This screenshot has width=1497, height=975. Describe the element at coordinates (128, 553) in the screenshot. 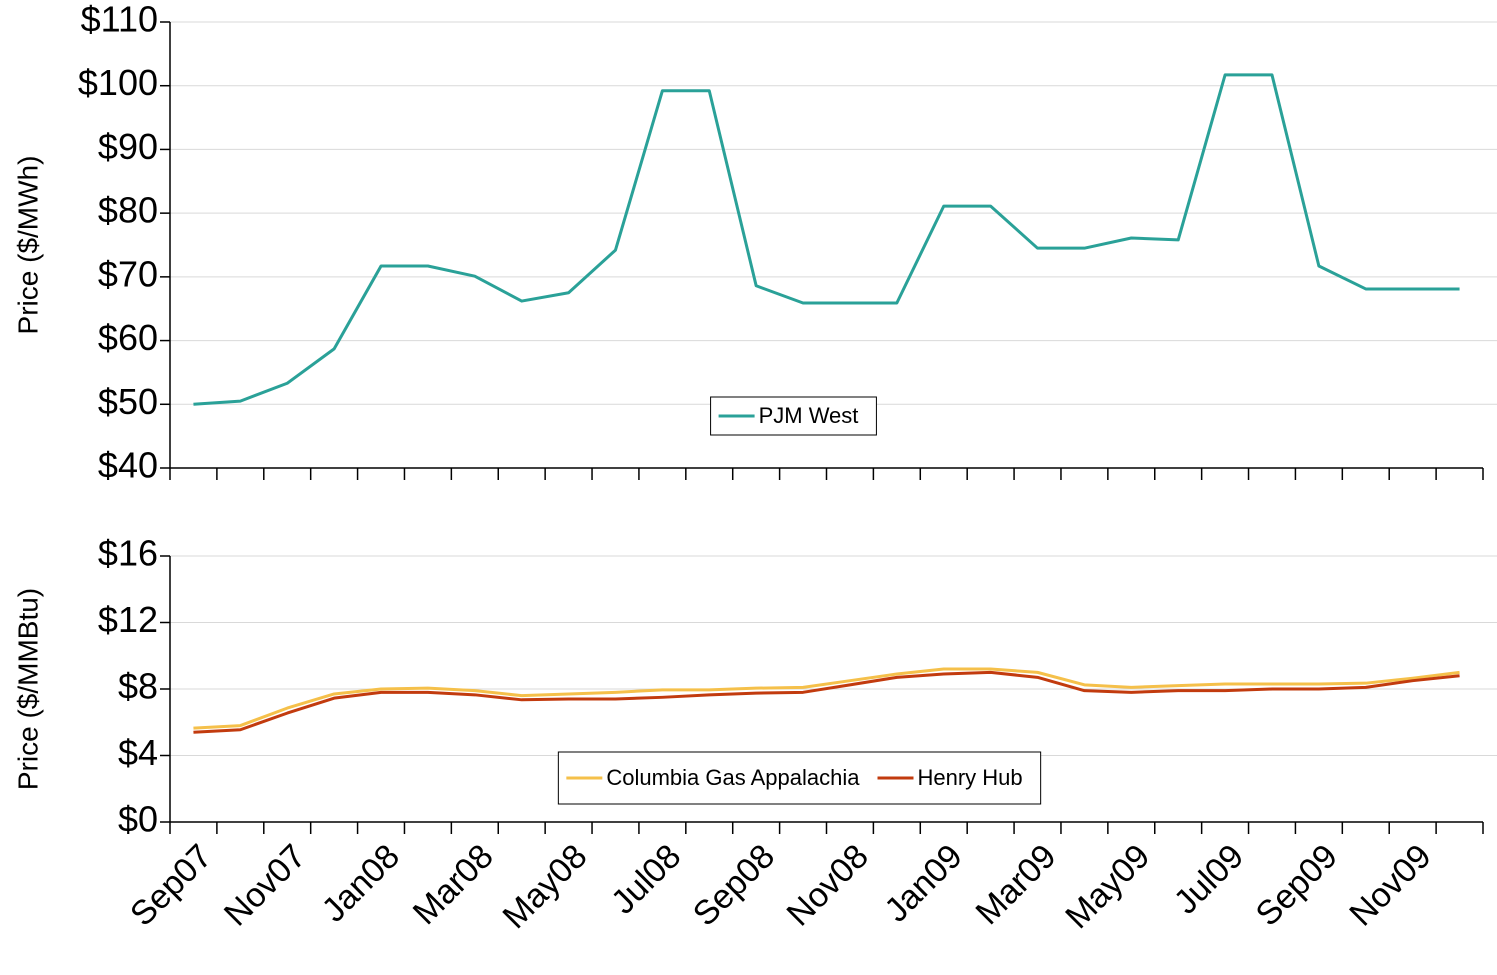

I see `y-tick-label: $16` at that location.